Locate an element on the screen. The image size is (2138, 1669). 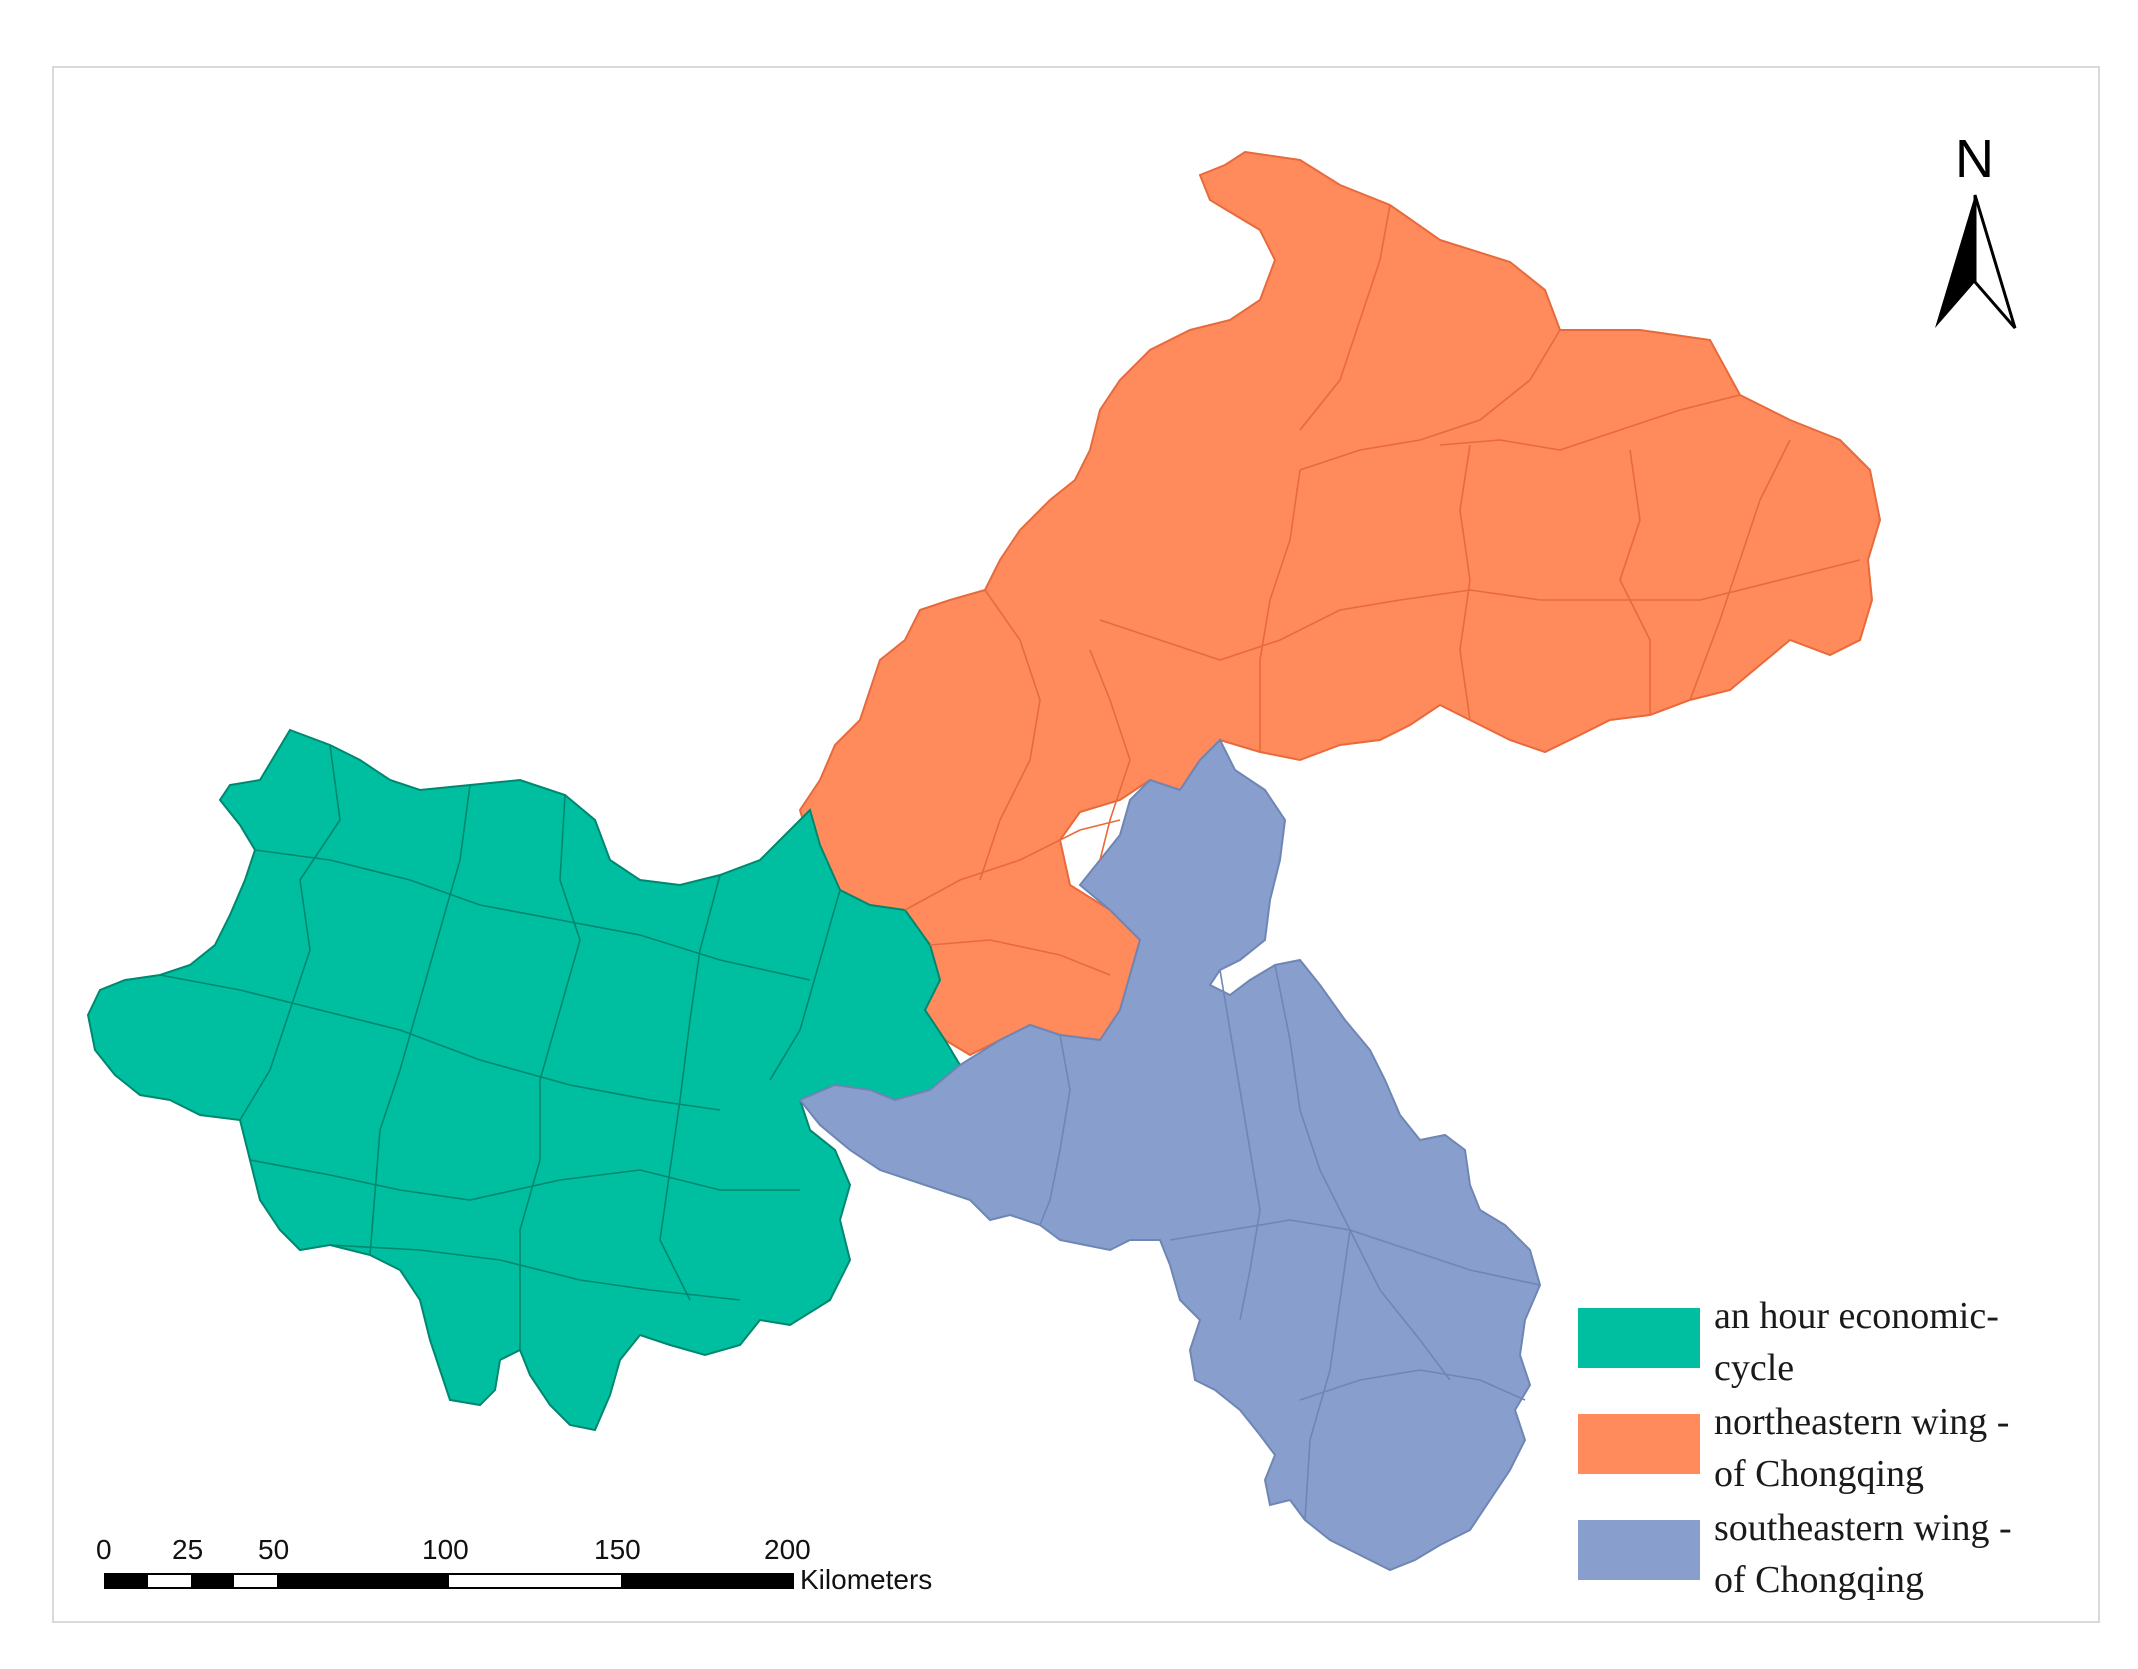
legend-label-southeastern-wing: southeastern wing - of Chongqing is located at coordinates (1863, 1554).